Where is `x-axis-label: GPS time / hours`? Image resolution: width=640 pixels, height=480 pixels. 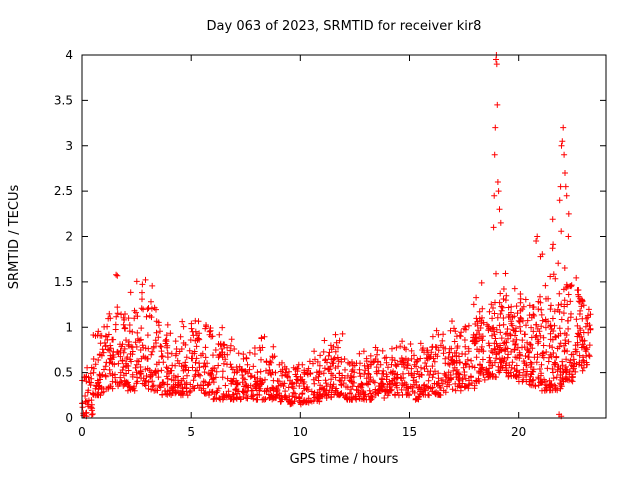 x-axis-label: GPS time / hours is located at coordinates (344, 459).